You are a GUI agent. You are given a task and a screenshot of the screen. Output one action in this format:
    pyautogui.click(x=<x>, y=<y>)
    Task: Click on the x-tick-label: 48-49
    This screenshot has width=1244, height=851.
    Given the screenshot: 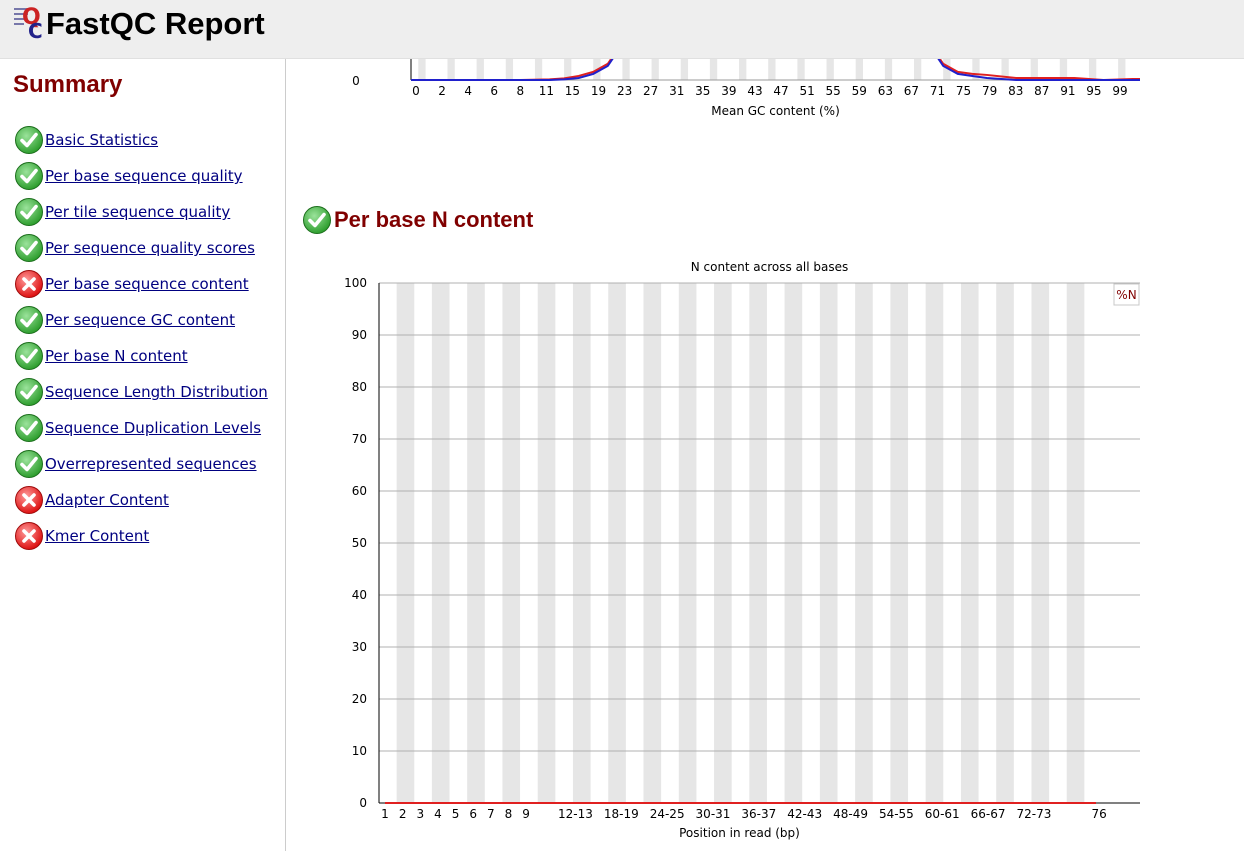 What is the action you would take?
    pyautogui.click(x=850, y=814)
    